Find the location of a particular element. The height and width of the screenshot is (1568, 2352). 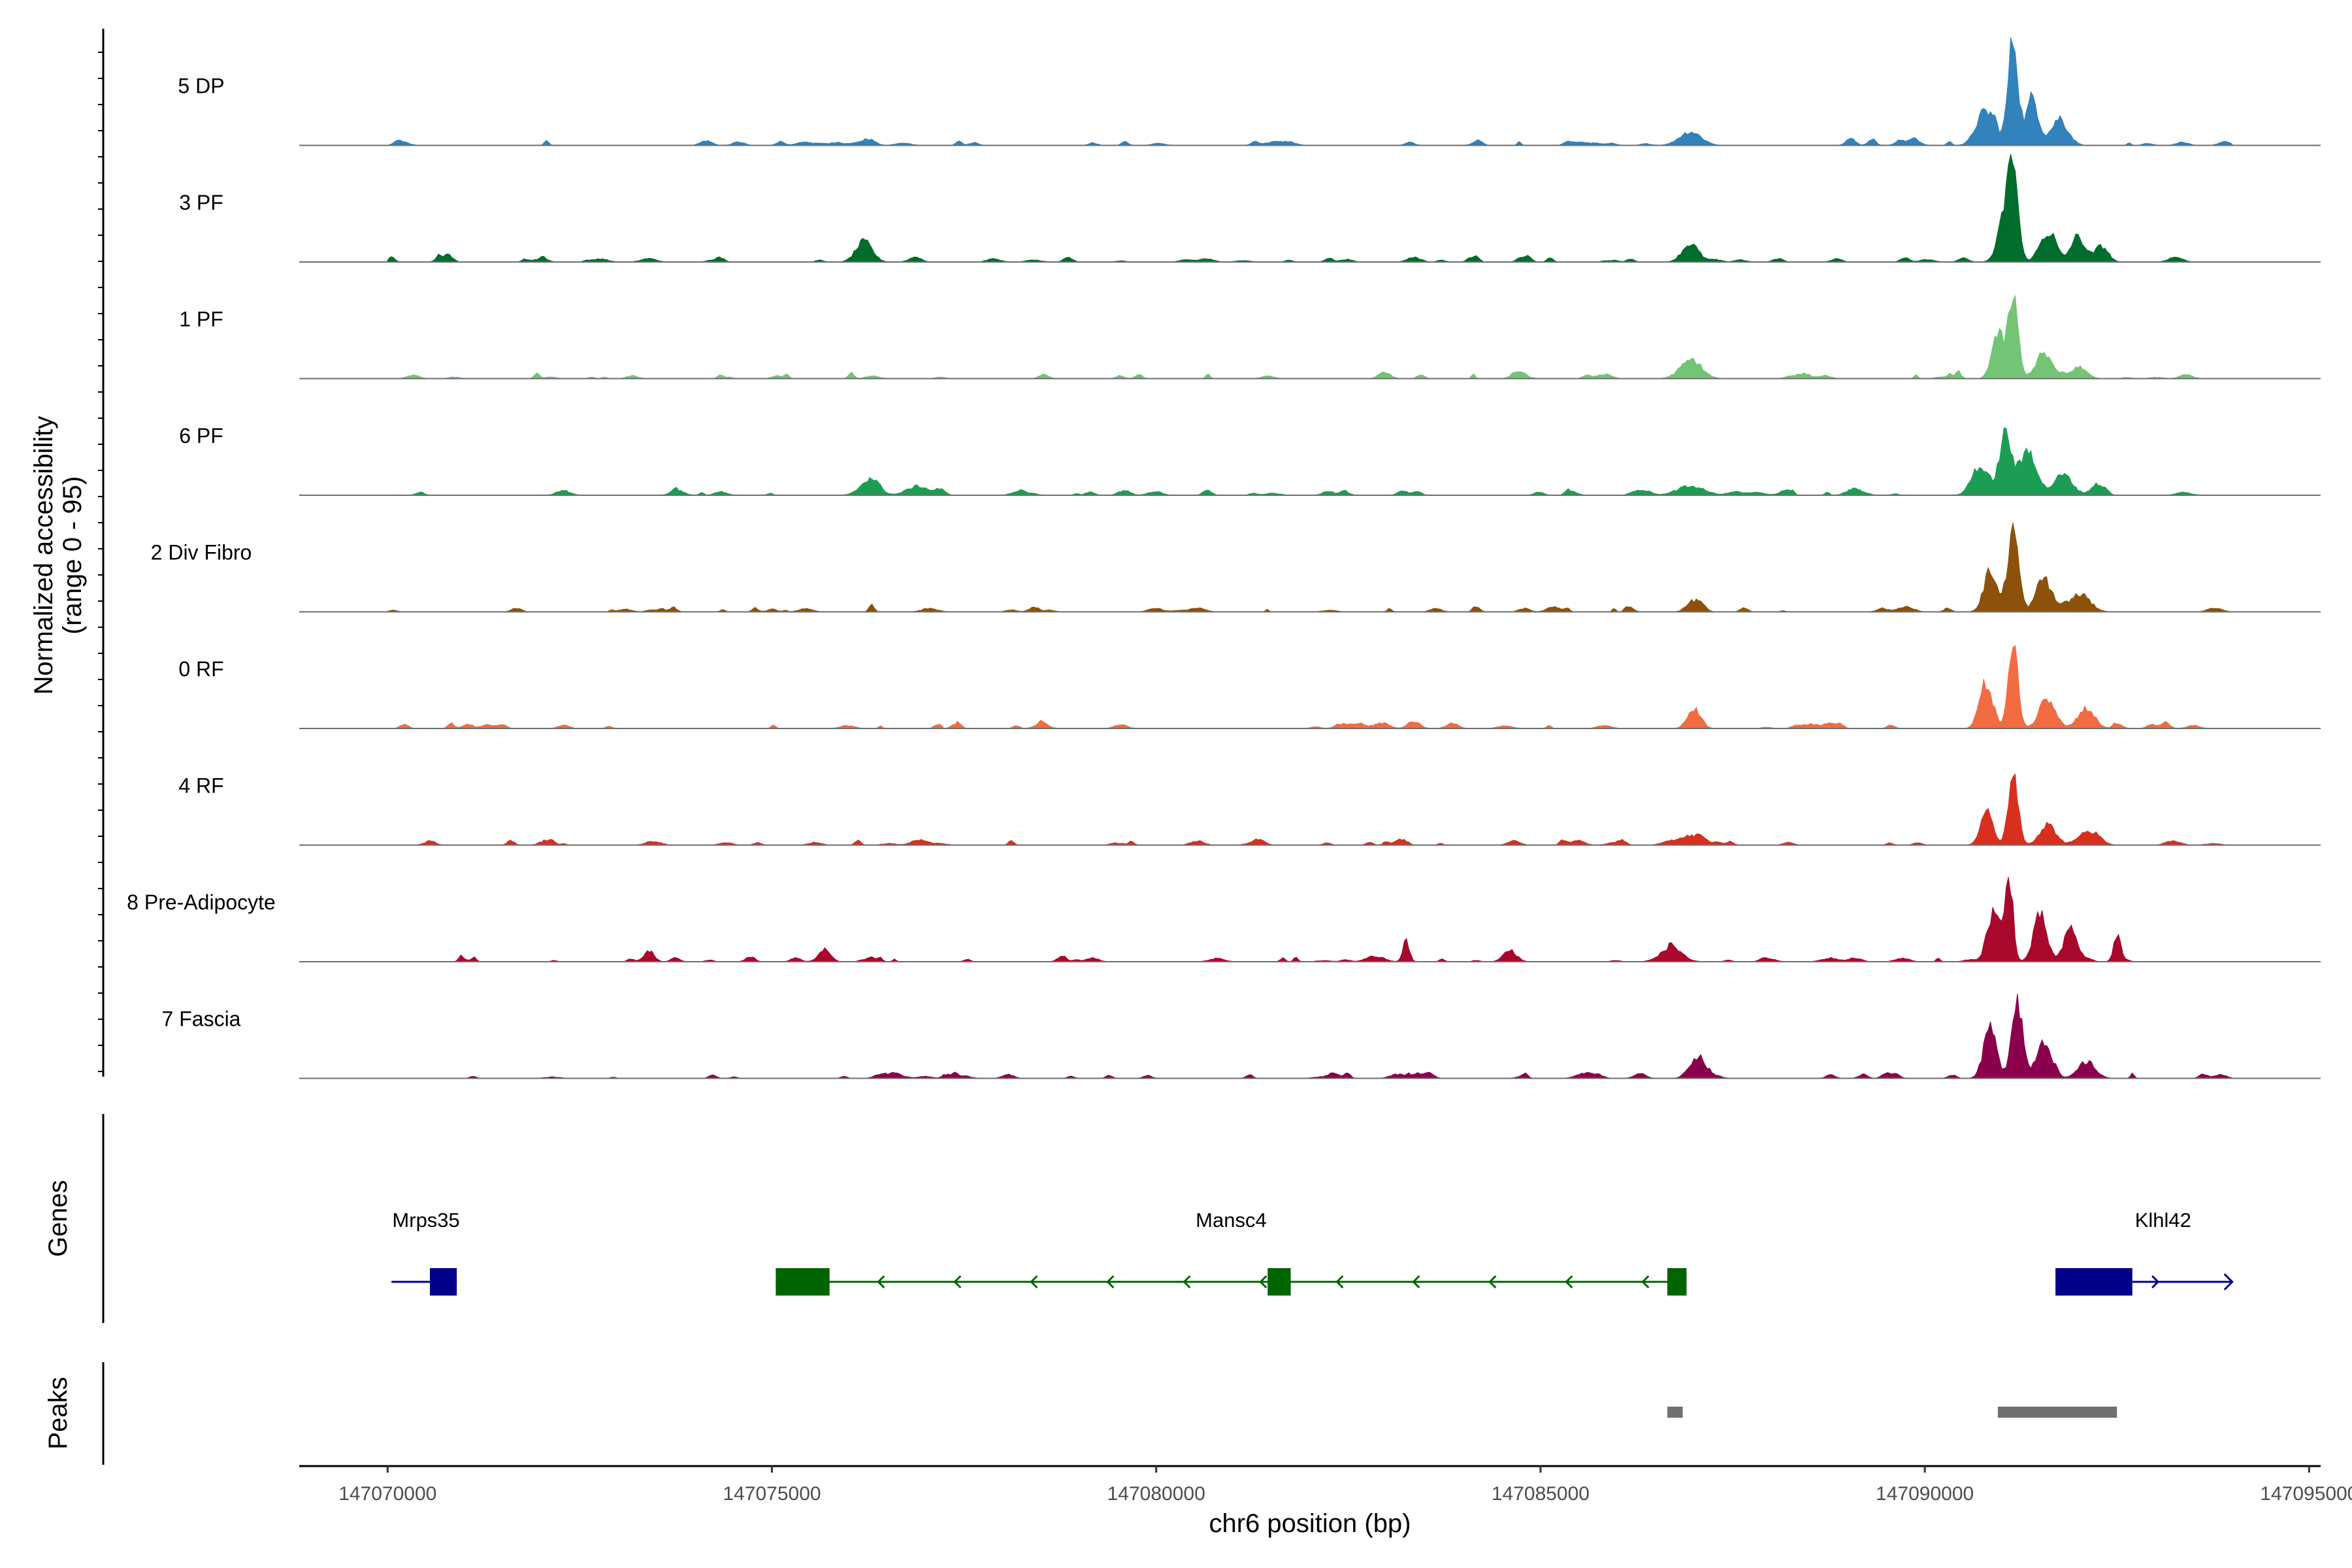

x-axis-title: chr6 position (bp) is located at coordinates (1310, 1523).